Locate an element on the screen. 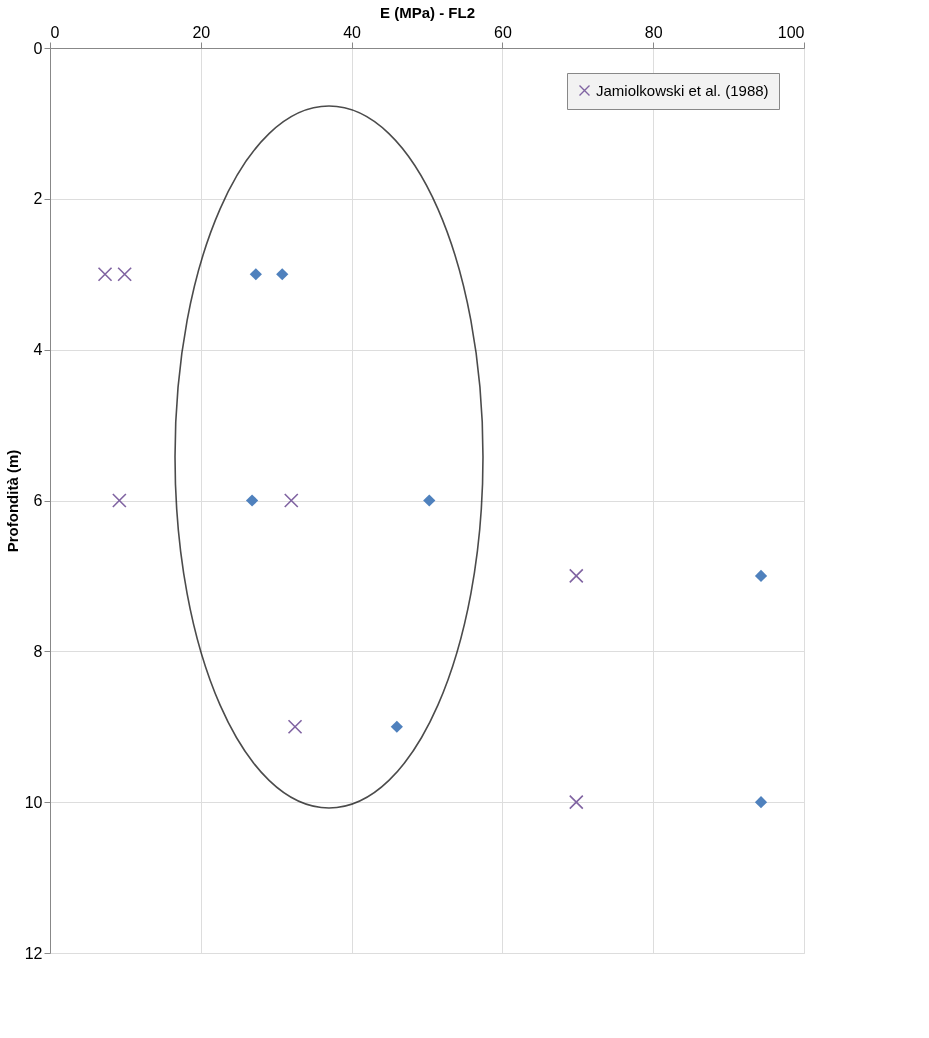  x-tick-label: 0 is located at coordinates (55, 32).